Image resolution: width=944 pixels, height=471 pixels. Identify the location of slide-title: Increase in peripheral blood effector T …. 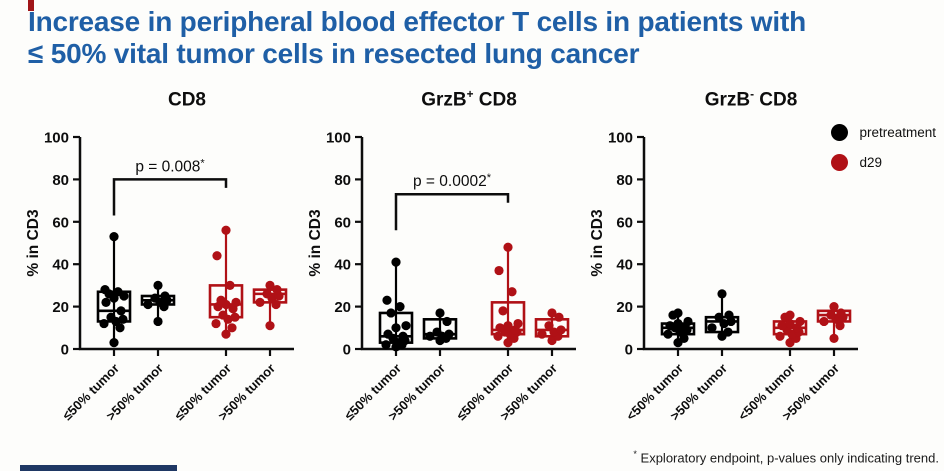
(417, 38).